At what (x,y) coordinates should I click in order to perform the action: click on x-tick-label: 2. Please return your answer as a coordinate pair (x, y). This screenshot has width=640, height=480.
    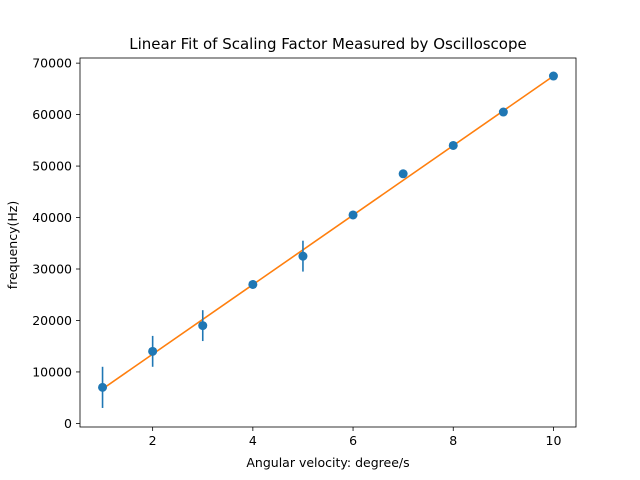
    Looking at the image, I should click on (153, 440).